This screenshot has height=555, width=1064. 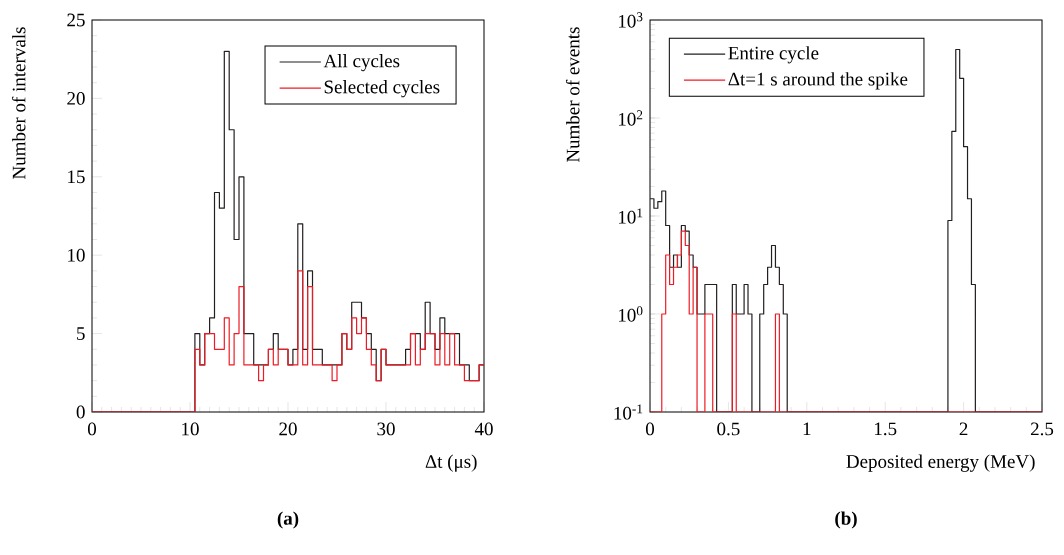 What do you see at coordinates (886, 429) in the screenshot?
I see `x-tick-label: 1.5` at bounding box center [886, 429].